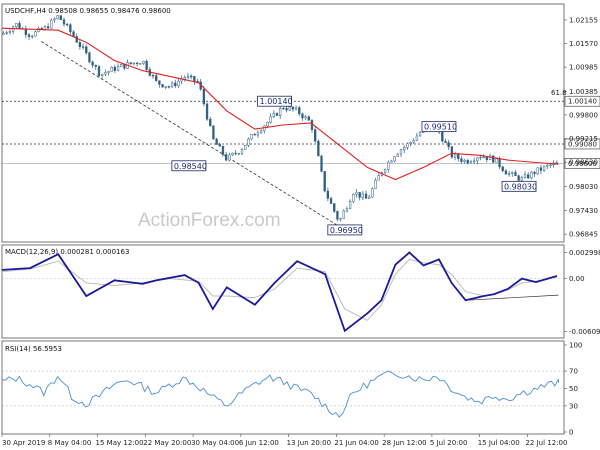  I want to click on x-tick-label: 22 May 20:00, so click(167, 443).